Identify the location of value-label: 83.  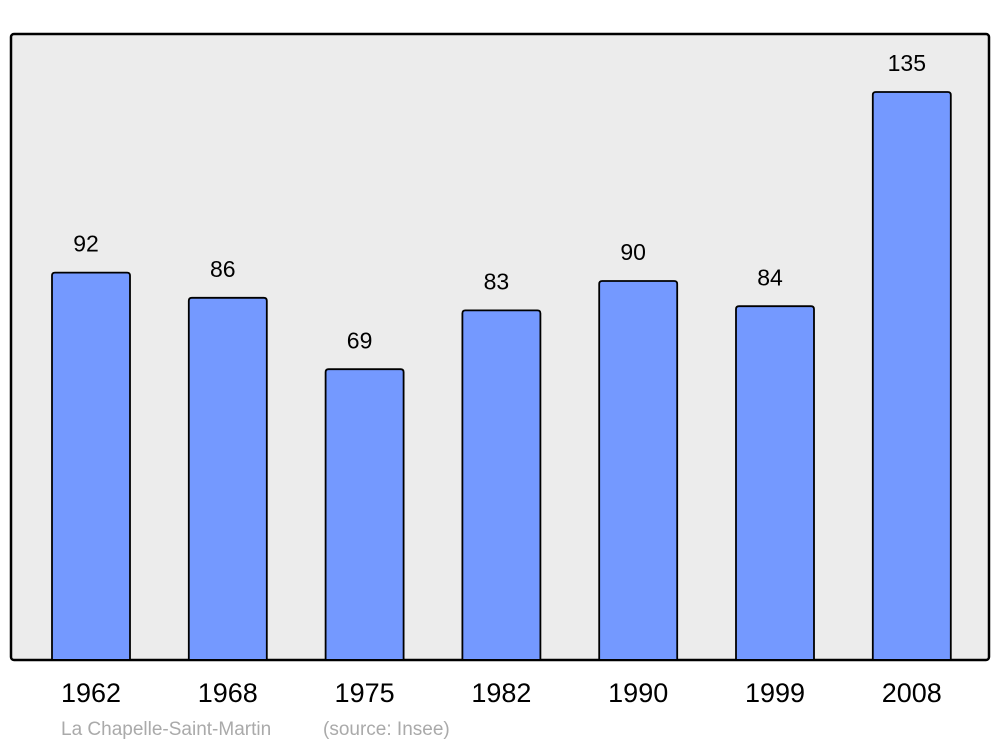
(497, 281).